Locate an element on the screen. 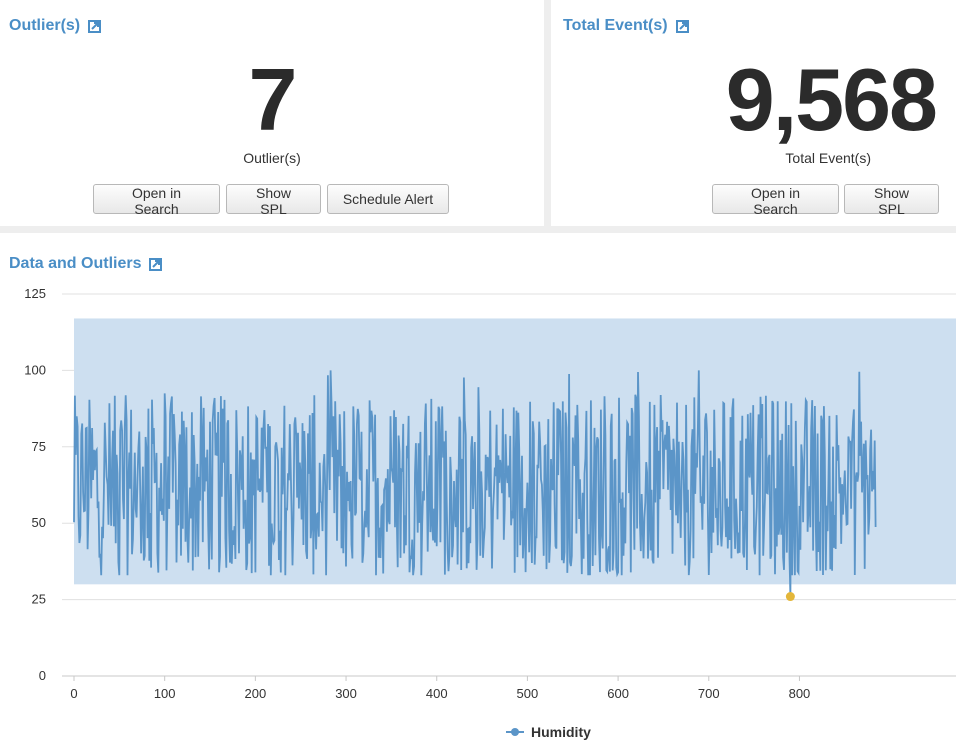  schedule-alert-button: Schedule Alert is located at coordinates (388, 199).